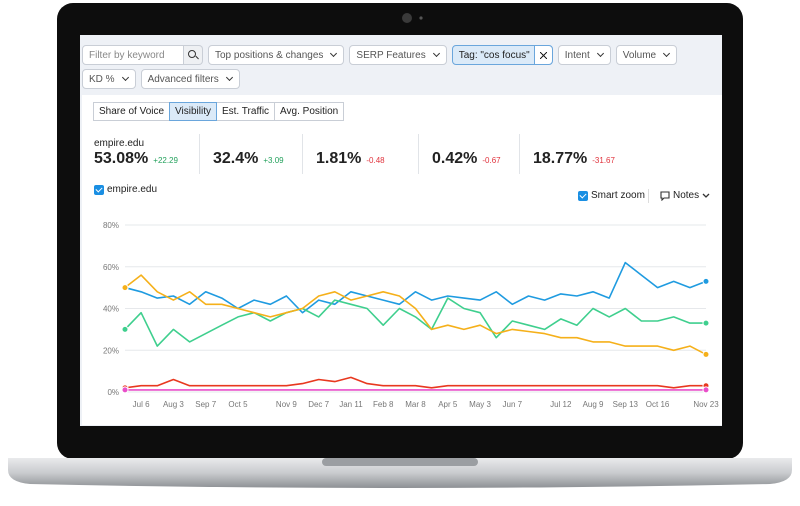  I want to click on x-tick-label: Dec 7, so click(318, 404).